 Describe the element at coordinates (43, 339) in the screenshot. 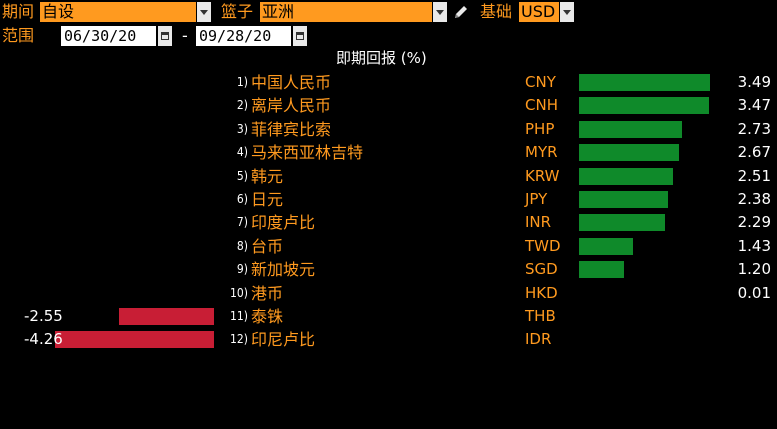

I see `value-label: -4.26` at that location.